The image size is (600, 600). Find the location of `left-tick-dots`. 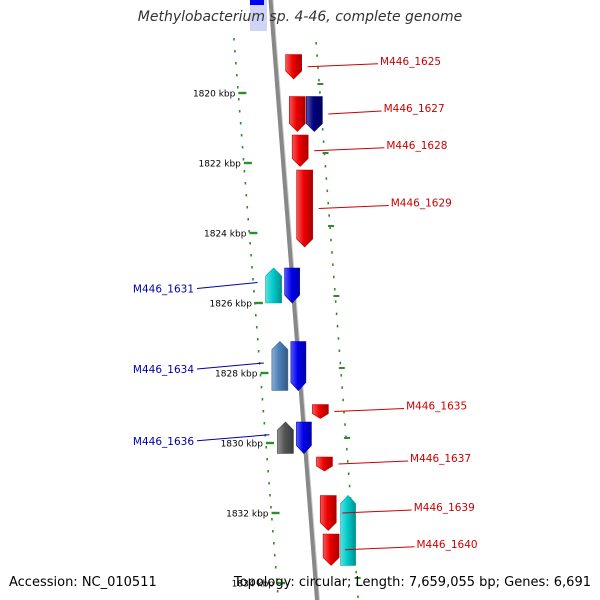

left-tick-dots is located at coordinates (256, 315).